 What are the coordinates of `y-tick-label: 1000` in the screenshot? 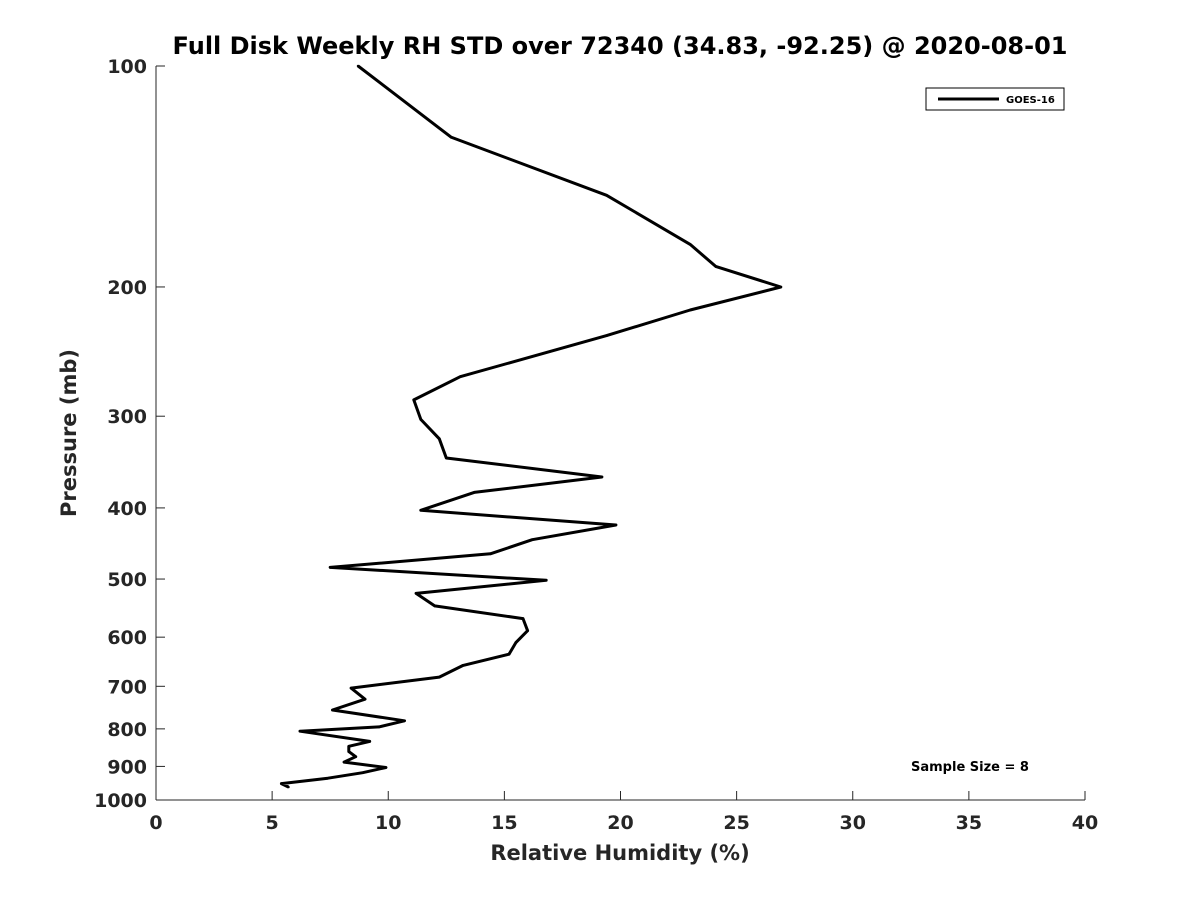 It's located at (120, 801).